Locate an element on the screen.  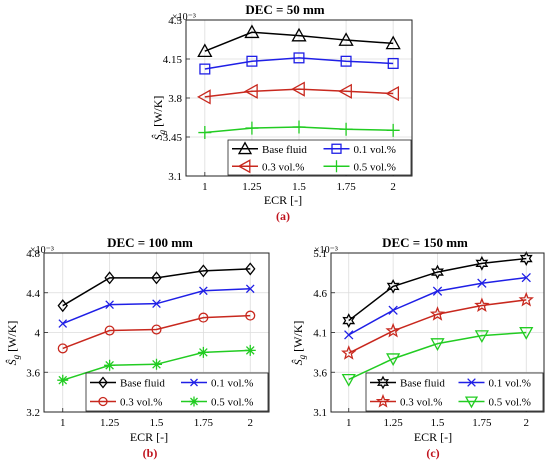
panel-c-exponent: ×10⁻³ is located at coordinates (326, 250).